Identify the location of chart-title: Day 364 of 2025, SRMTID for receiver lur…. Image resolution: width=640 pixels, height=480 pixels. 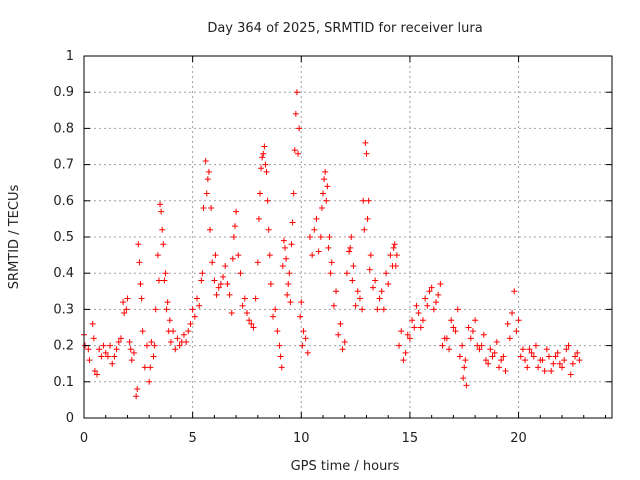
(344, 28).